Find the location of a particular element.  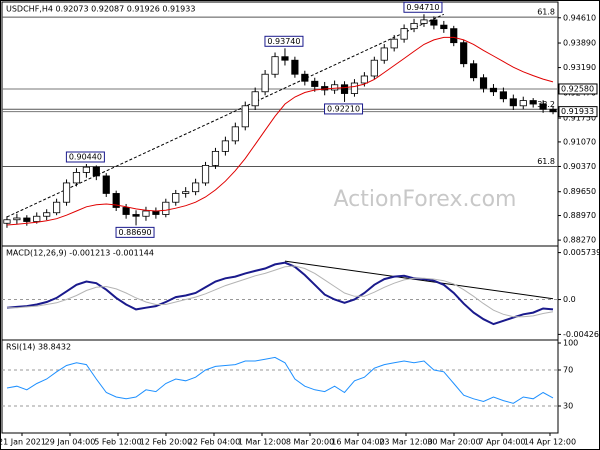

panel-title: MACD(12,26,9) -0.001213 -0.001144 is located at coordinates (80, 253).